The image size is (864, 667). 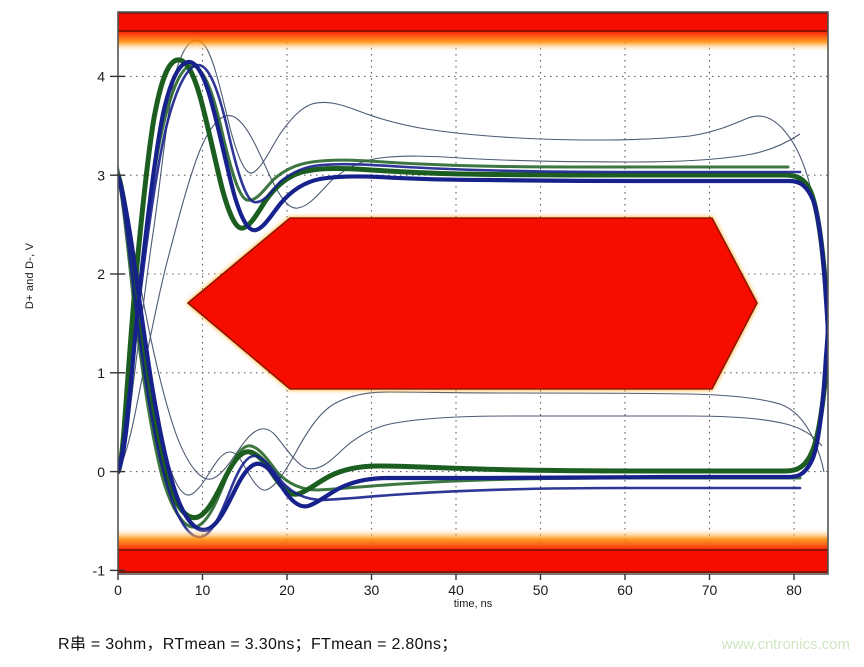 I want to click on y-tick-label: 0, so click(x=101, y=472).